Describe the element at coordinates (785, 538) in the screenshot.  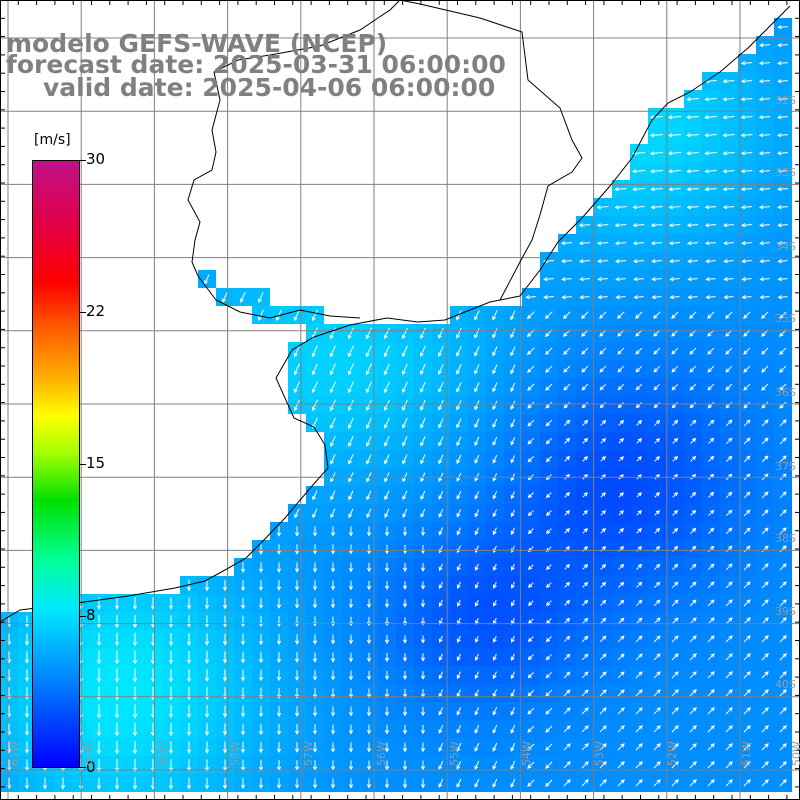
I see `lat-label: 38S` at that location.